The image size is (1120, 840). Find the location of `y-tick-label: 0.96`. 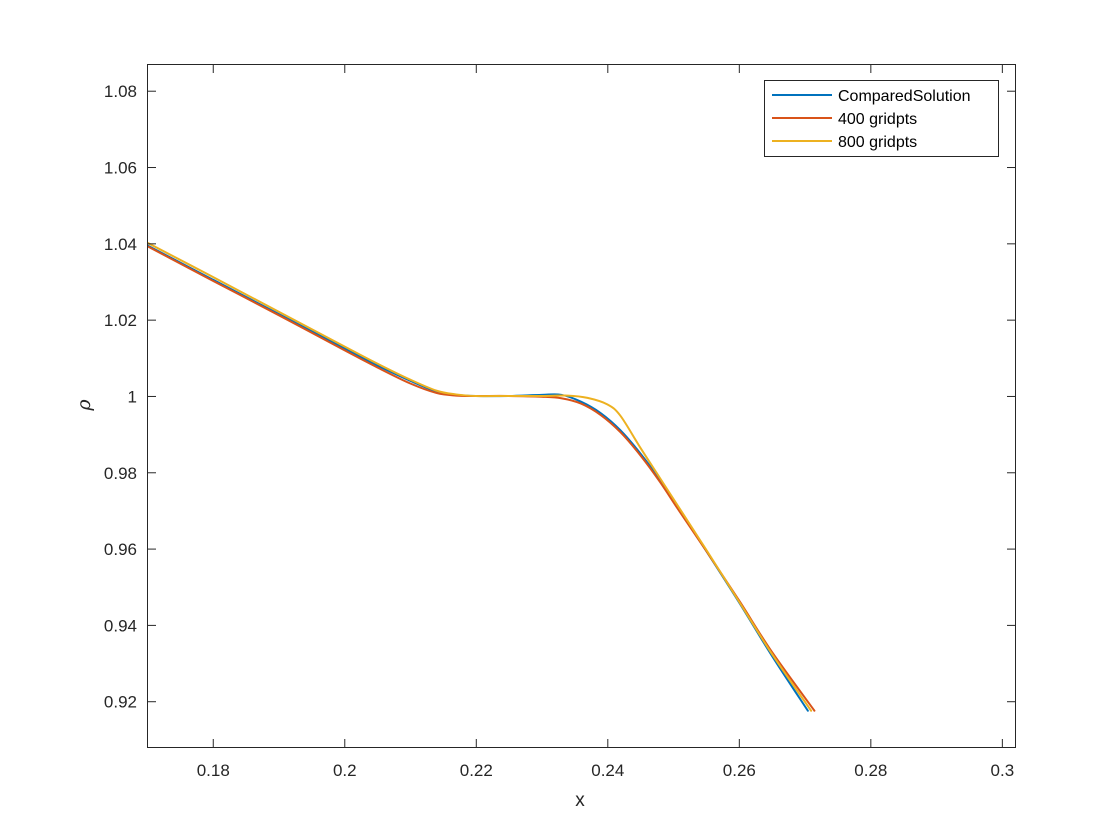

y-tick-label: 0.96 is located at coordinates (120, 549).